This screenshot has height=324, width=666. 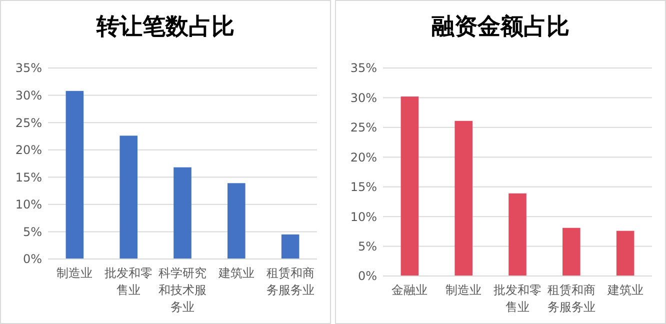 I want to click on x-tick-label: 金融业, so click(x=410, y=290).